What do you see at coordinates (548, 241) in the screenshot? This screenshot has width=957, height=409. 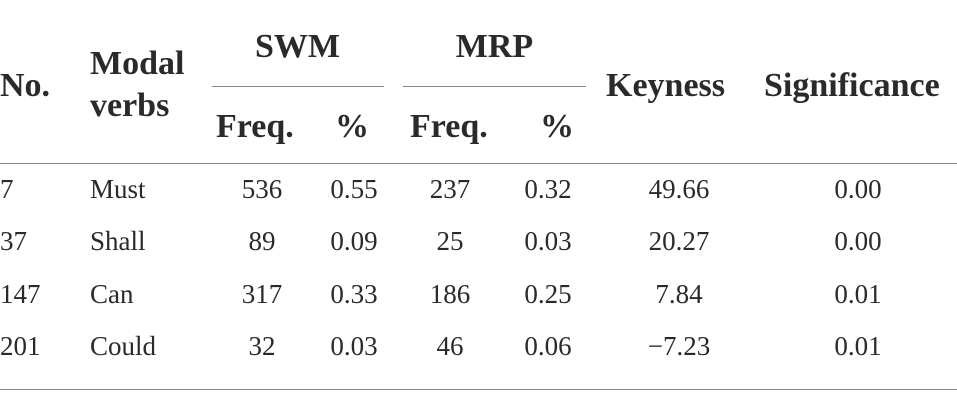 I see `cell-mrp-percent: 0.03` at bounding box center [548, 241].